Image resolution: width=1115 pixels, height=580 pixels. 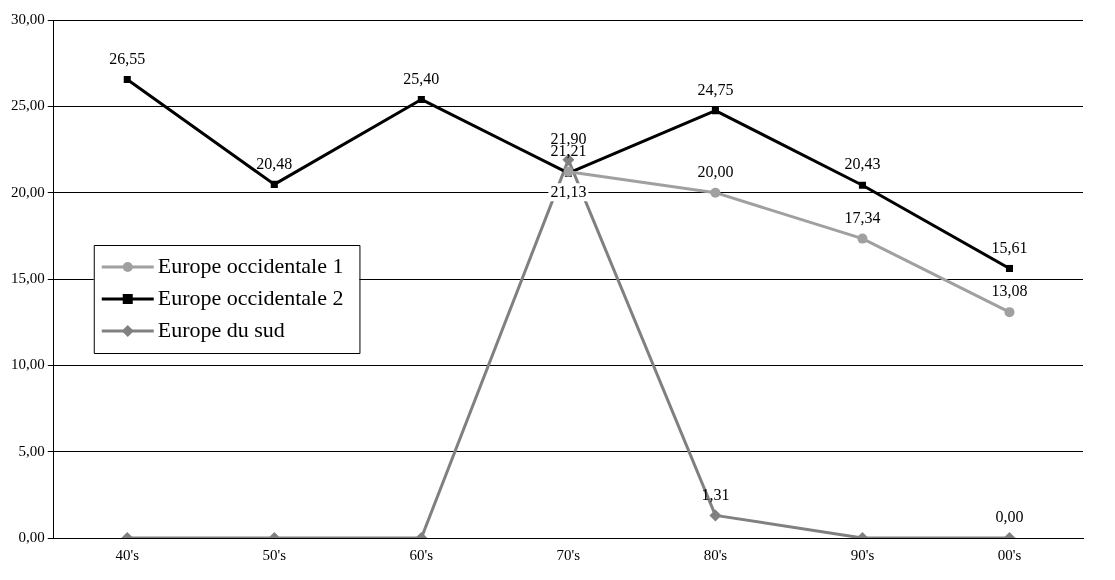 I want to click on x-tick-label: 80's, so click(x=715, y=554).